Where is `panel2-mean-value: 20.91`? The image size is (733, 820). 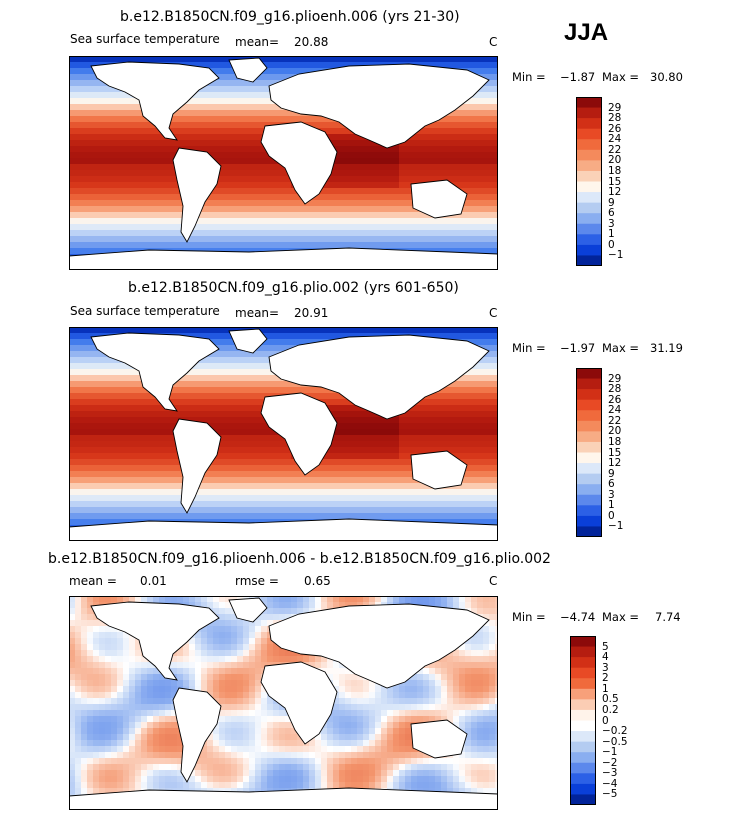 panel2-mean-value: 20.91 is located at coordinates (311, 313).